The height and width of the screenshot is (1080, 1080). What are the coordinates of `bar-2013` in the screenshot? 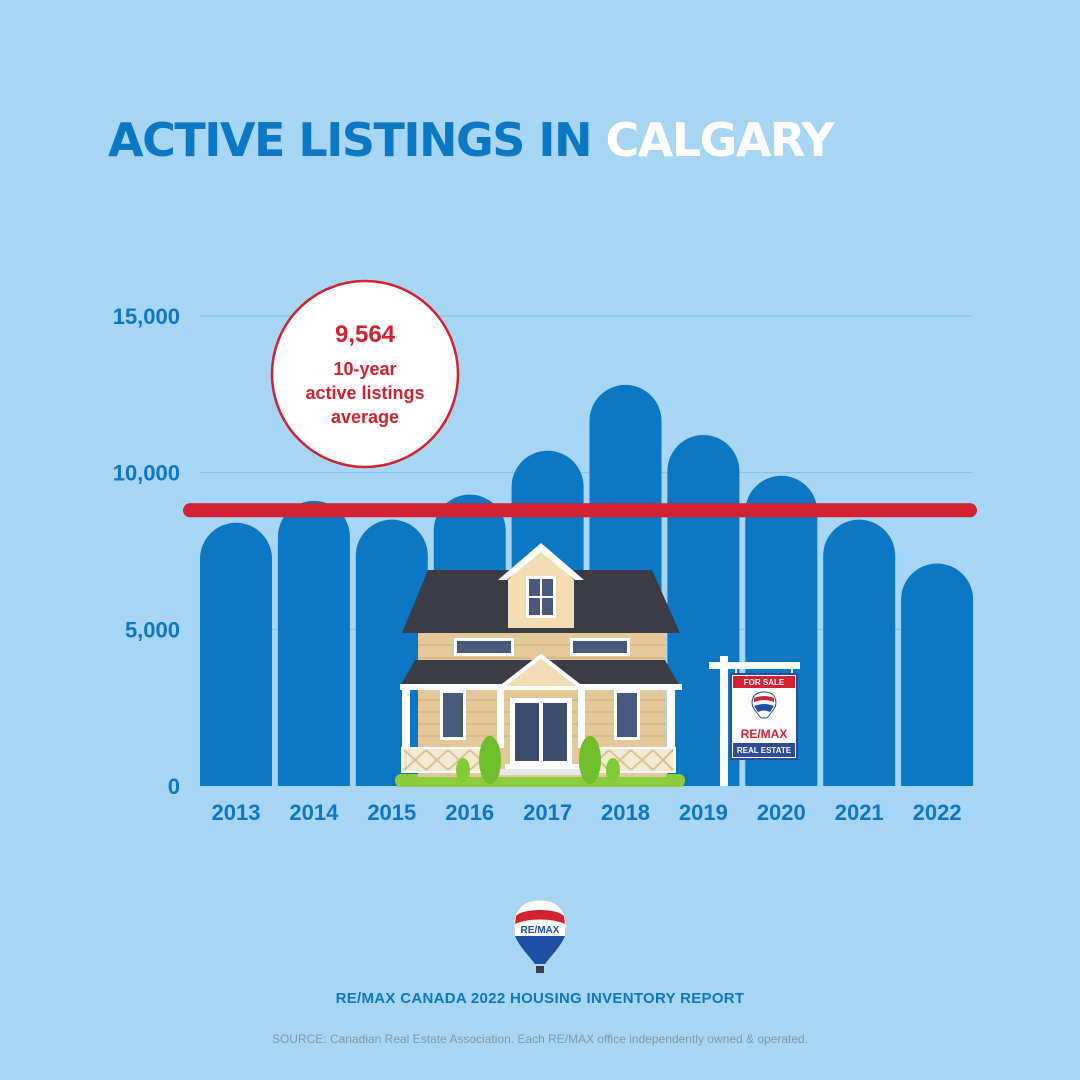 It's located at (236, 654).